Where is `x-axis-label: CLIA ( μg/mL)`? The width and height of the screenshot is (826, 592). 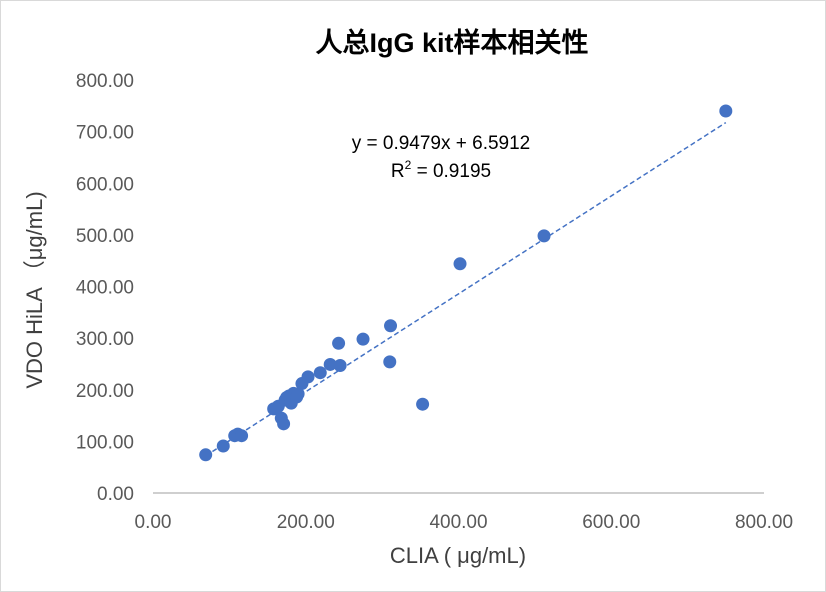
x-axis-label: CLIA ( μg/mL) is located at coordinates (458, 555).